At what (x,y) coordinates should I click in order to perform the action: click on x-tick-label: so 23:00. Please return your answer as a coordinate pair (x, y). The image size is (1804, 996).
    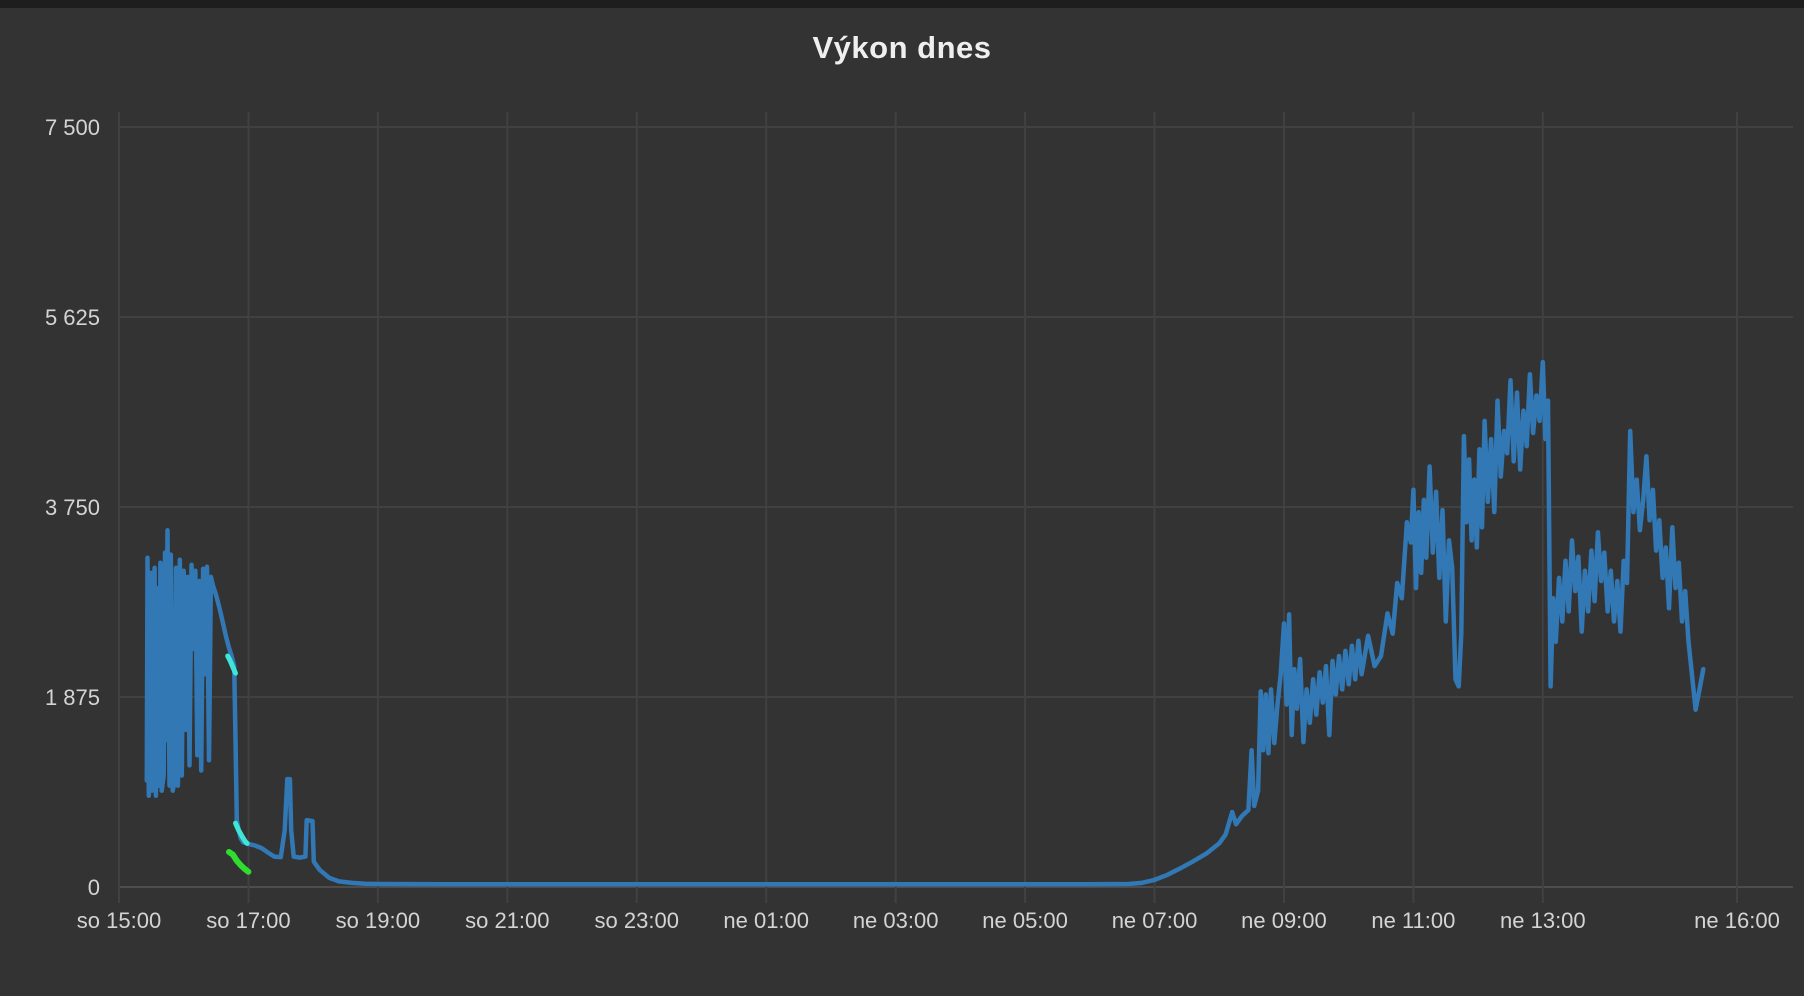
    Looking at the image, I should click on (637, 920).